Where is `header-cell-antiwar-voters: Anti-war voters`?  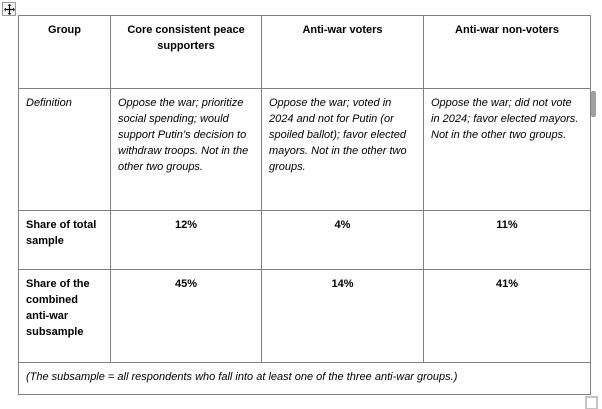 header-cell-antiwar-voters: Anti-war voters is located at coordinates (342, 52).